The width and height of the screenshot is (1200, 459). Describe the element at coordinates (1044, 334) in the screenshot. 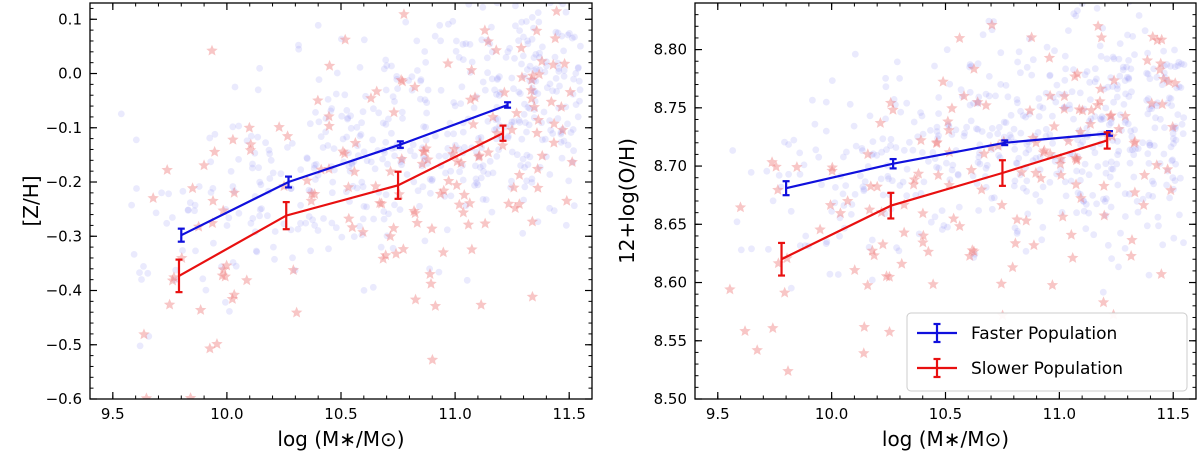

I see `legend-label: Faster Population` at that location.